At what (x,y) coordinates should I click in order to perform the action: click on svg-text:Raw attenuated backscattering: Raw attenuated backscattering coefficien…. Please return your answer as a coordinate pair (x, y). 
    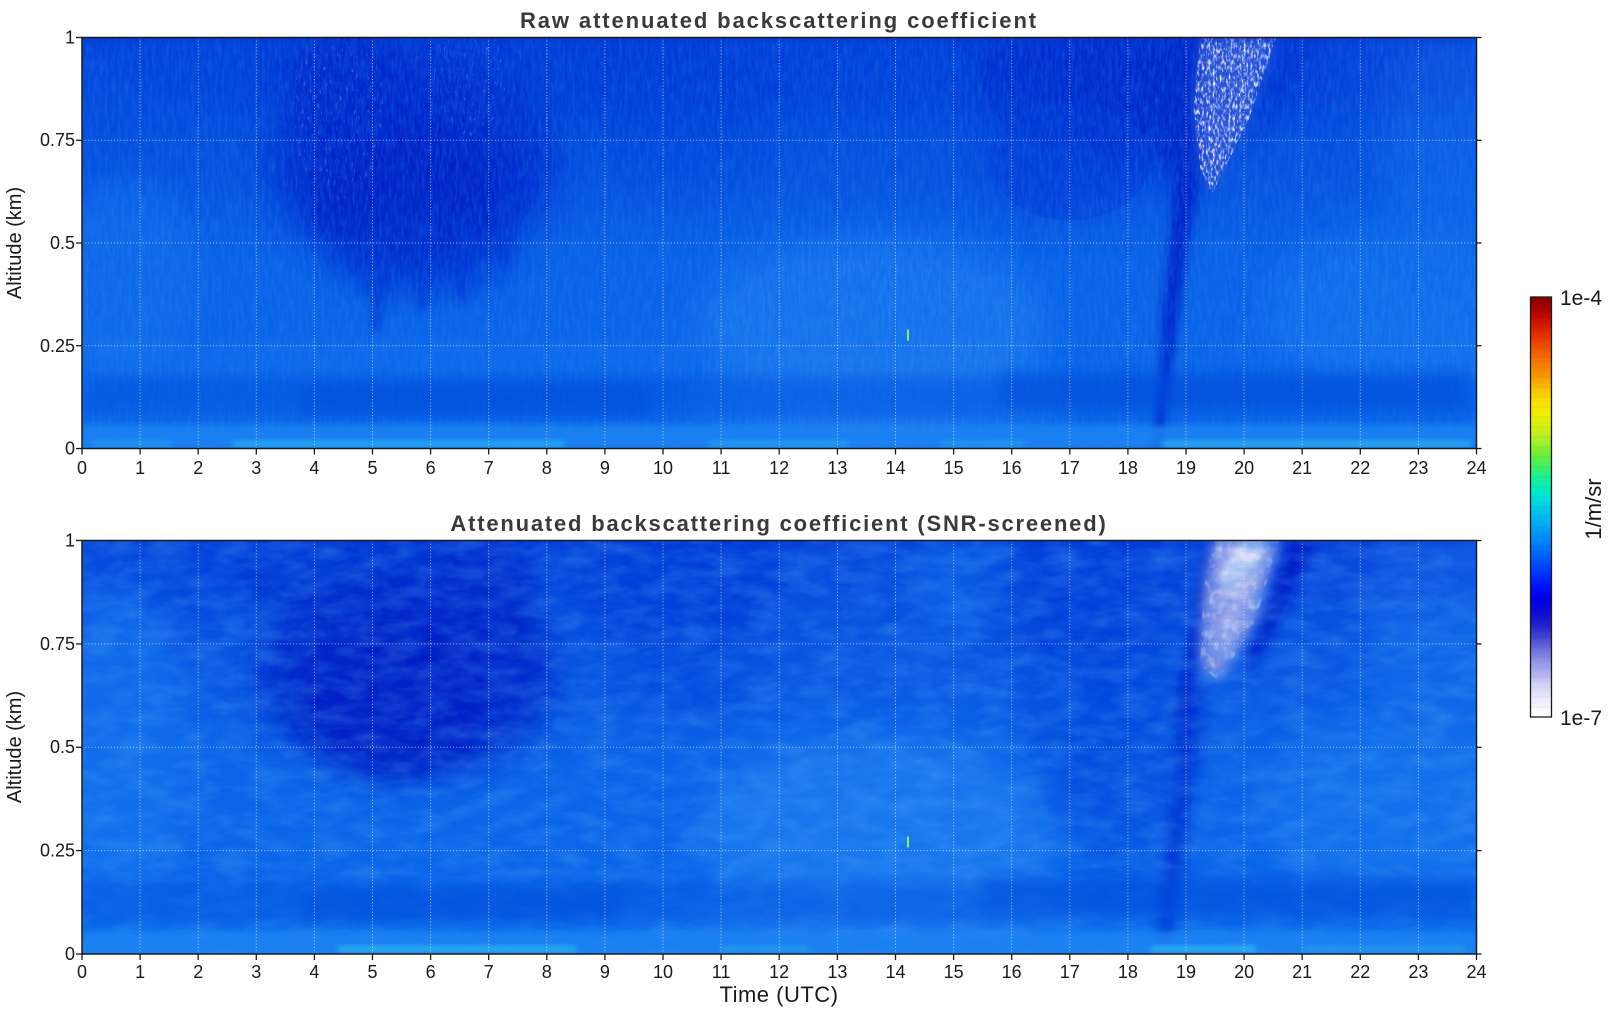
    Looking at the image, I should click on (779, 20).